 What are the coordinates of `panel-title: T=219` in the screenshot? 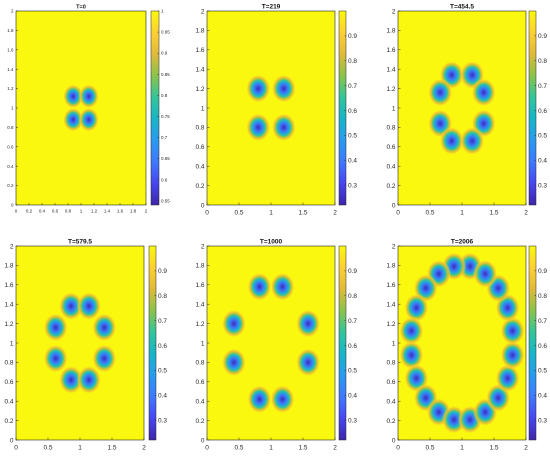 It's located at (271, 7).